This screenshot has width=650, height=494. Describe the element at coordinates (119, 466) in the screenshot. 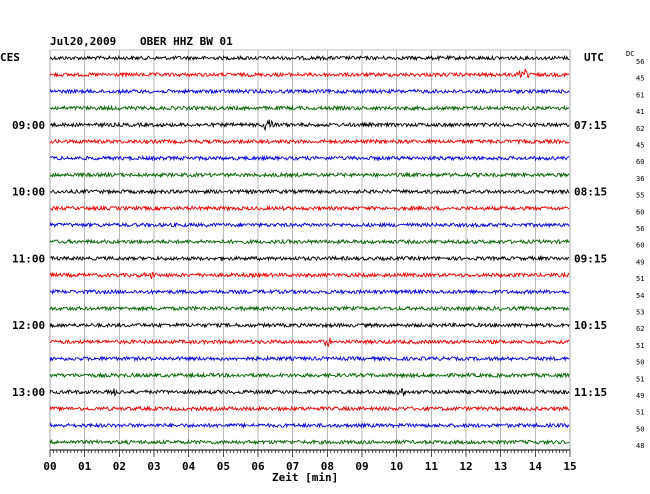

I see `x-tick-label: 02` at that location.